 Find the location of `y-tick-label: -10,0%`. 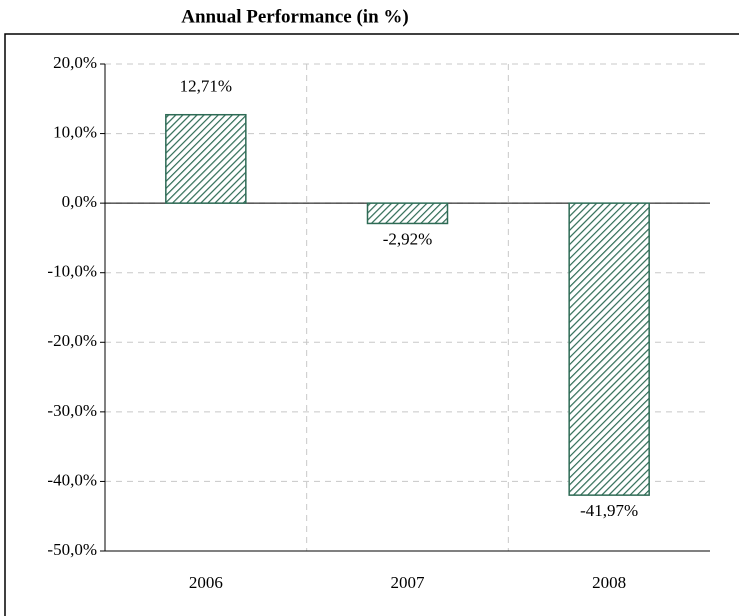

y-tick-label: -10,0% is located at coordinates (72, 271).